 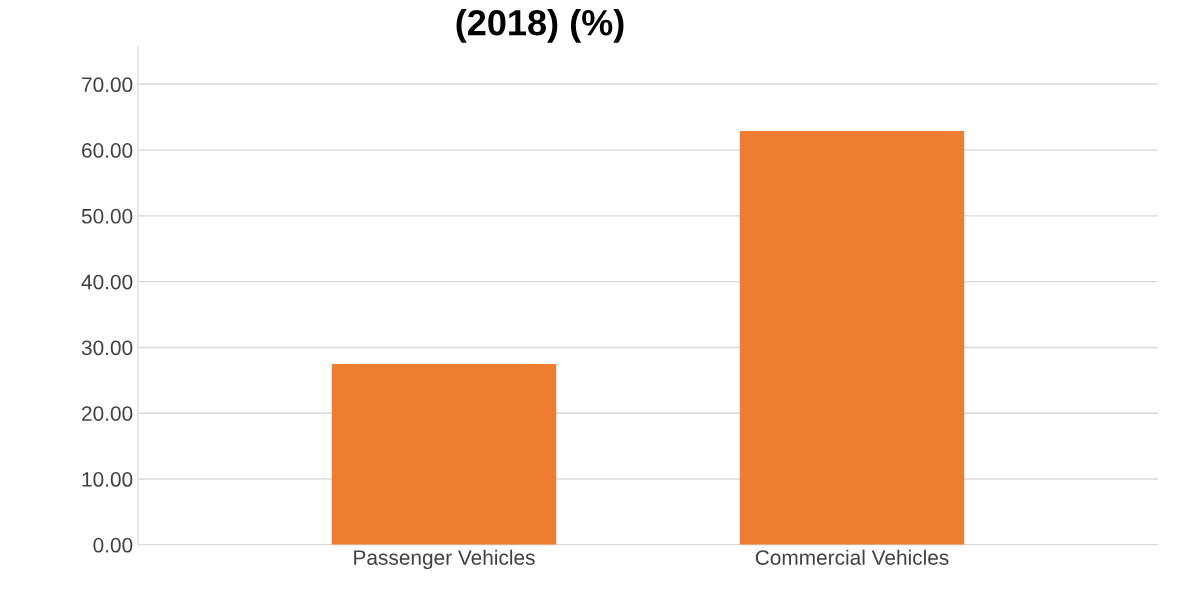 I want to click on y-tick-label: 20.00, so click(x=107, y=413).